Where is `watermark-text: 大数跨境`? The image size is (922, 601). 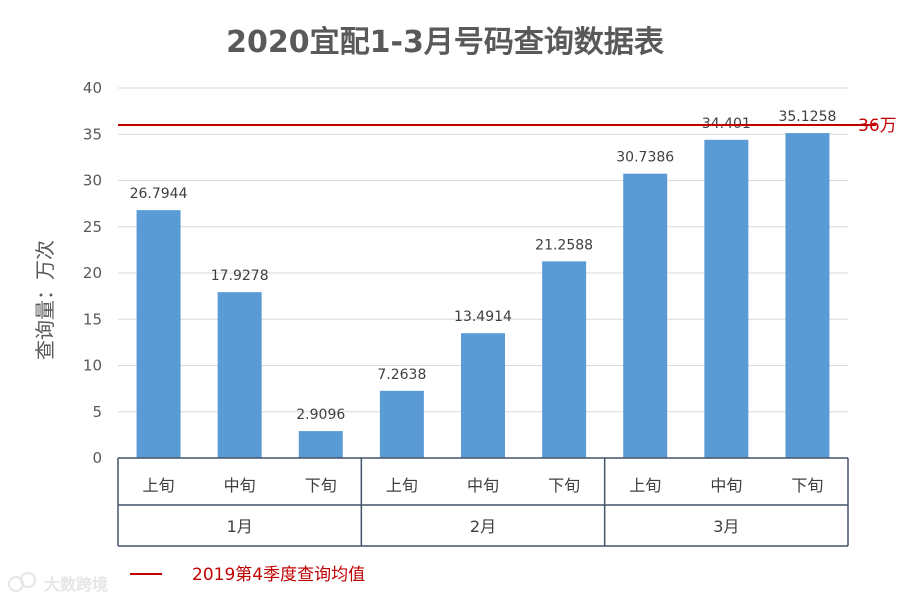 watermark-text: 大数跨境 is located at coordinates (76, 584).